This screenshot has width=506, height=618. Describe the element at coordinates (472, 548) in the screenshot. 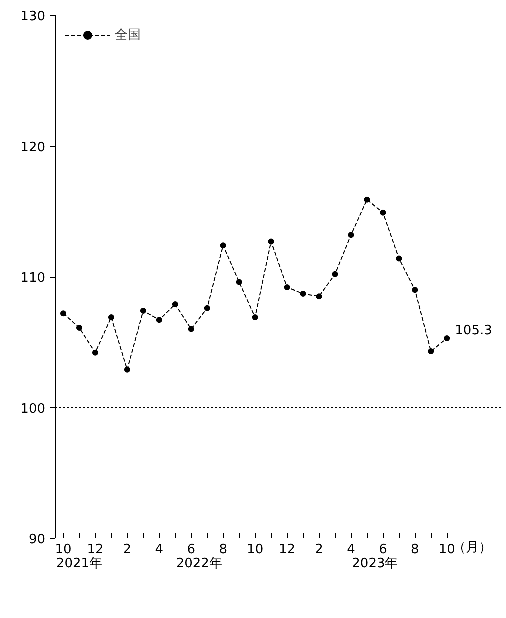

I see `x-axis-title: （月）` at that location.